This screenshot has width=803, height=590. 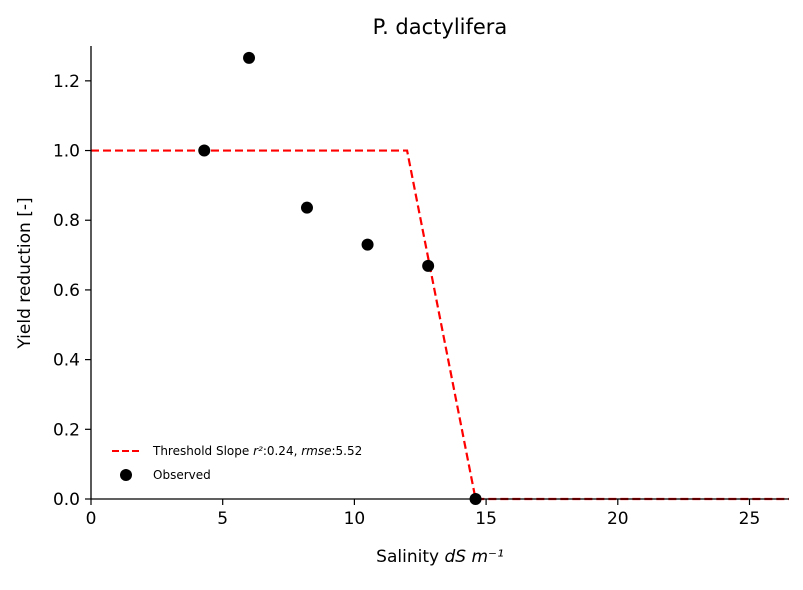 I want to click on legend-marker-observed, so click(x=126, y=475).